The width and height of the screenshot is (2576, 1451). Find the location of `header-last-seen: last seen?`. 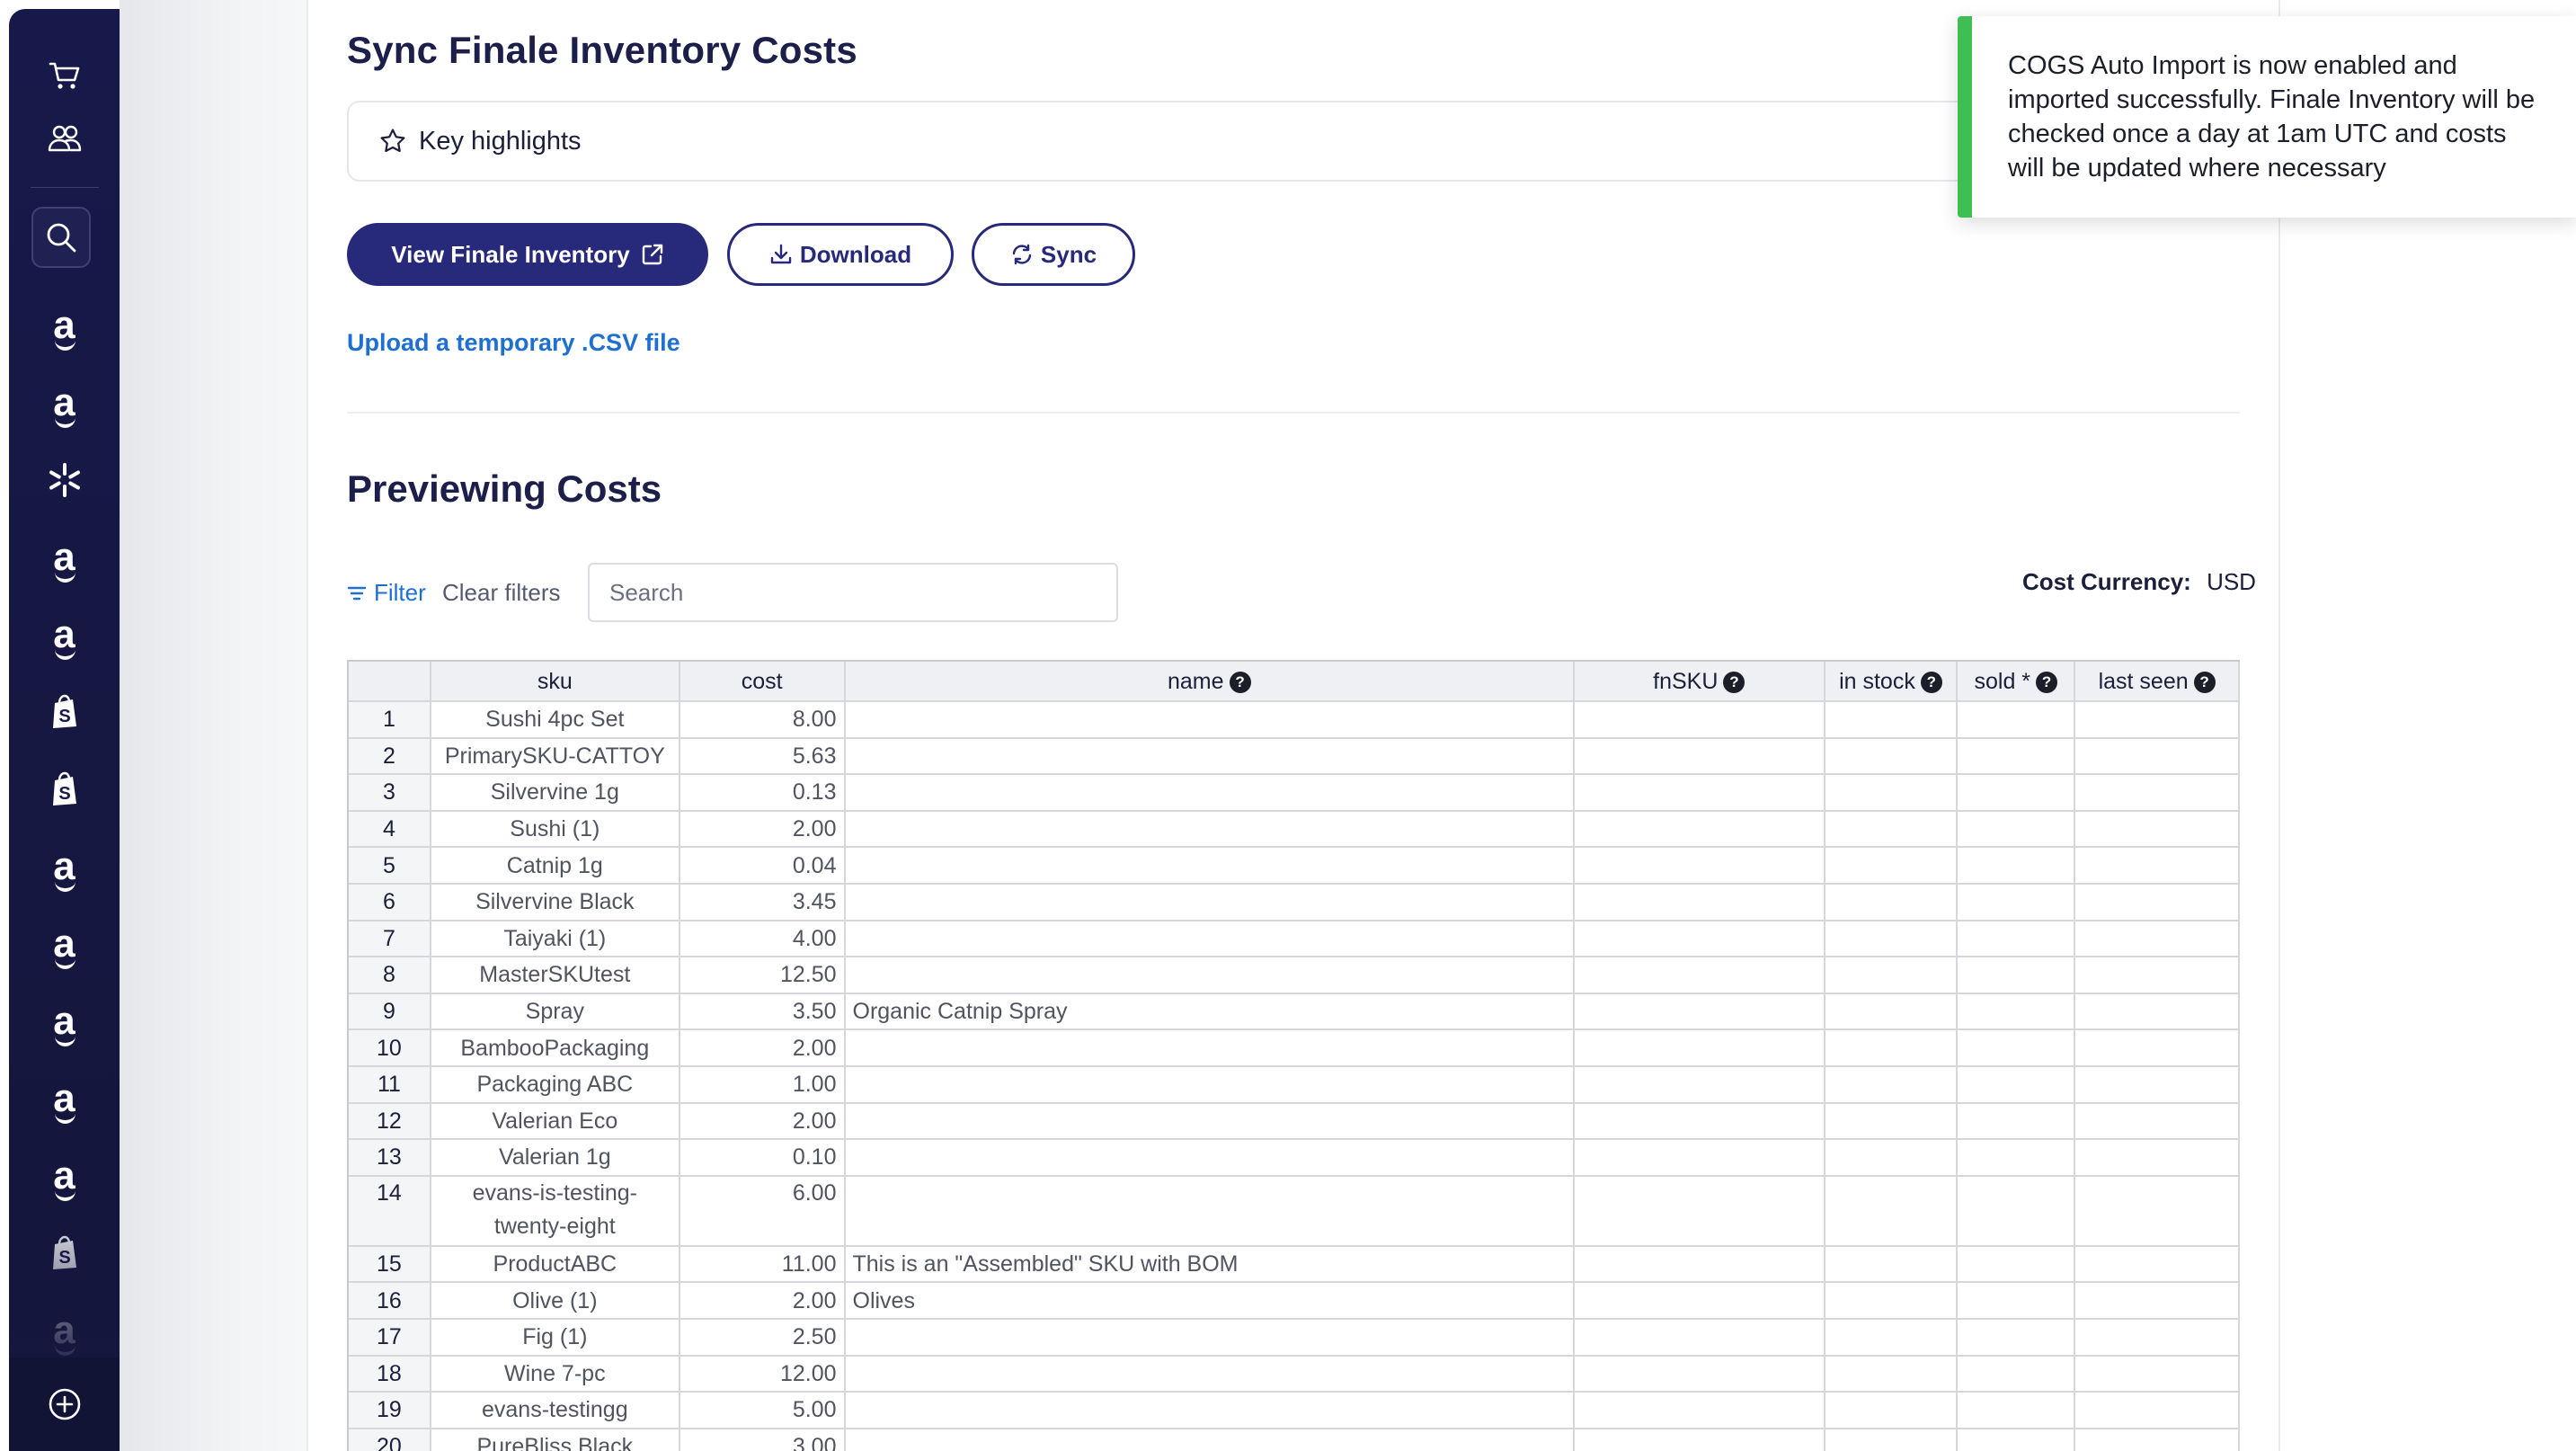

header-last-seen: last seen? is located at coordinates (2157, 682).